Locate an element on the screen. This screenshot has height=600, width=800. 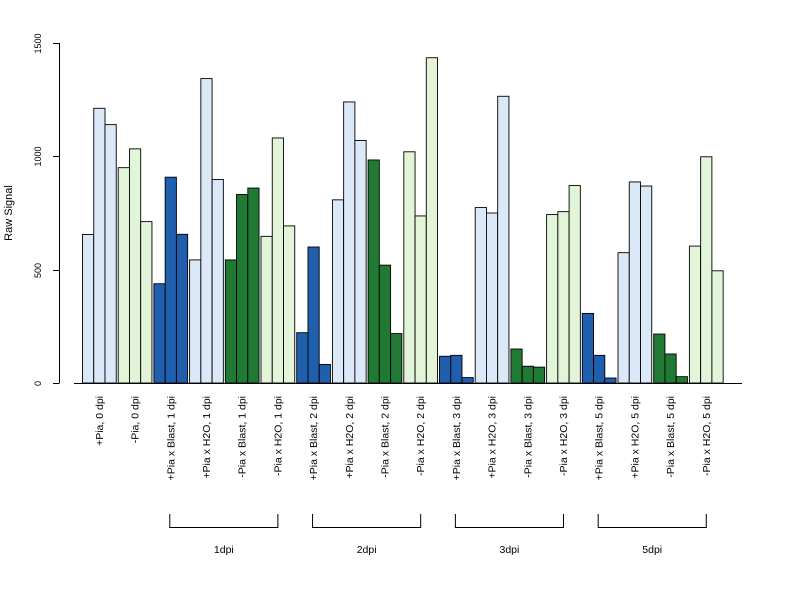
timepoint-brackets: 1dpi 2dpi 3dpi 5dpi is located at coordinates (438, 535).